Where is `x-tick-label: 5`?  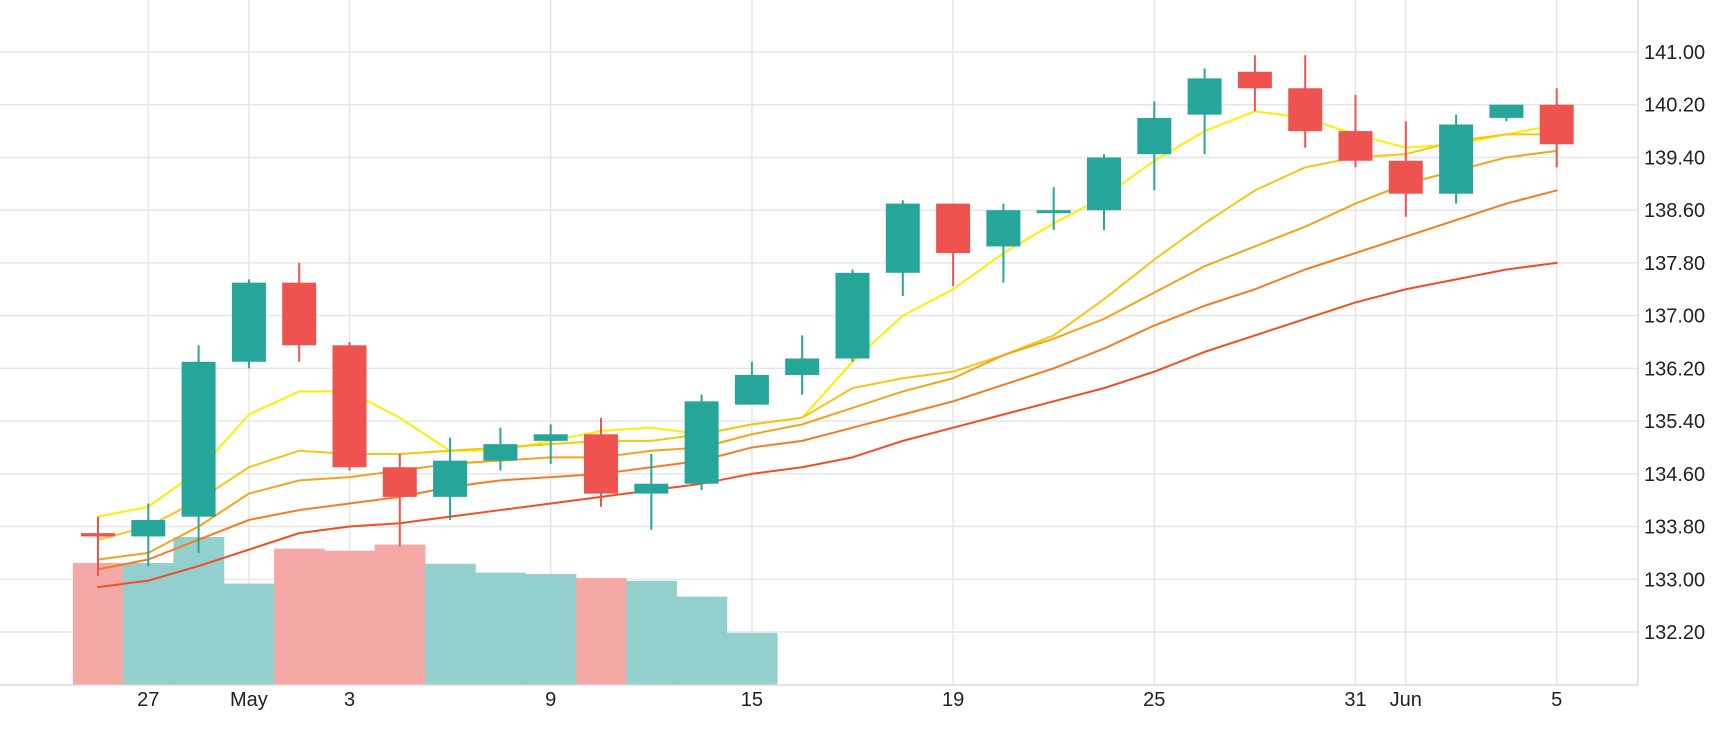
x-tick-label: 5 is located at coordinates (1556, 700).